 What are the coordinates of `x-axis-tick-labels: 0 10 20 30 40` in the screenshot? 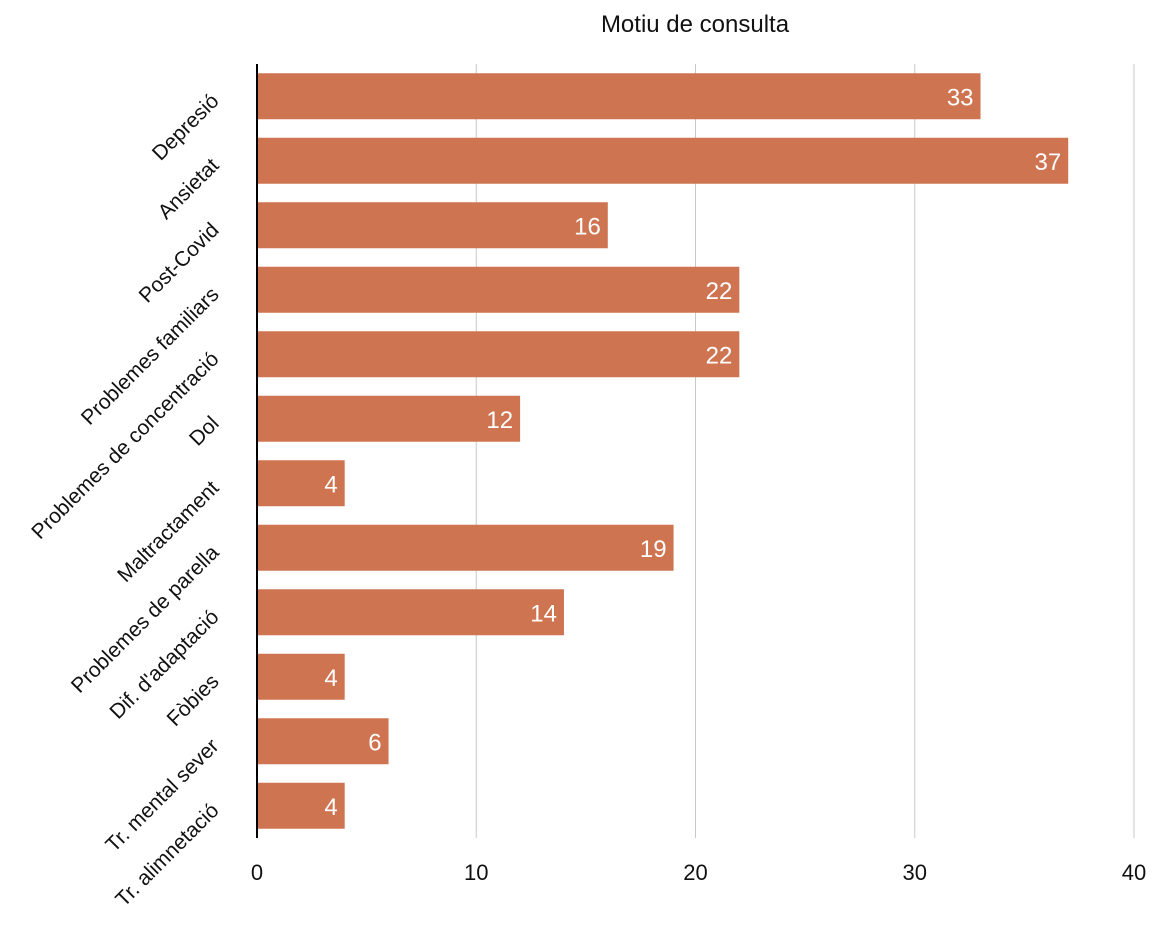 It's located at (698, 872).